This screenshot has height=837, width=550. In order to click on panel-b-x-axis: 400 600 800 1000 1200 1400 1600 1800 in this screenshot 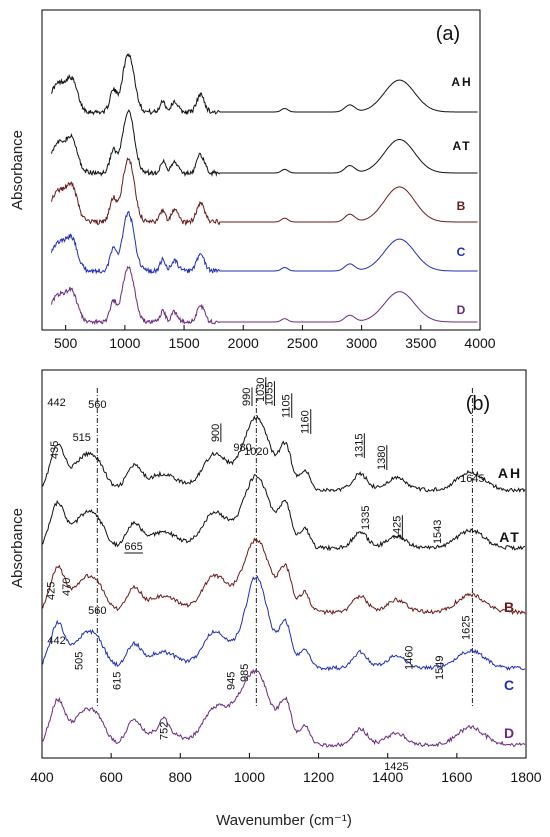, I will do `click(286, 769)`.